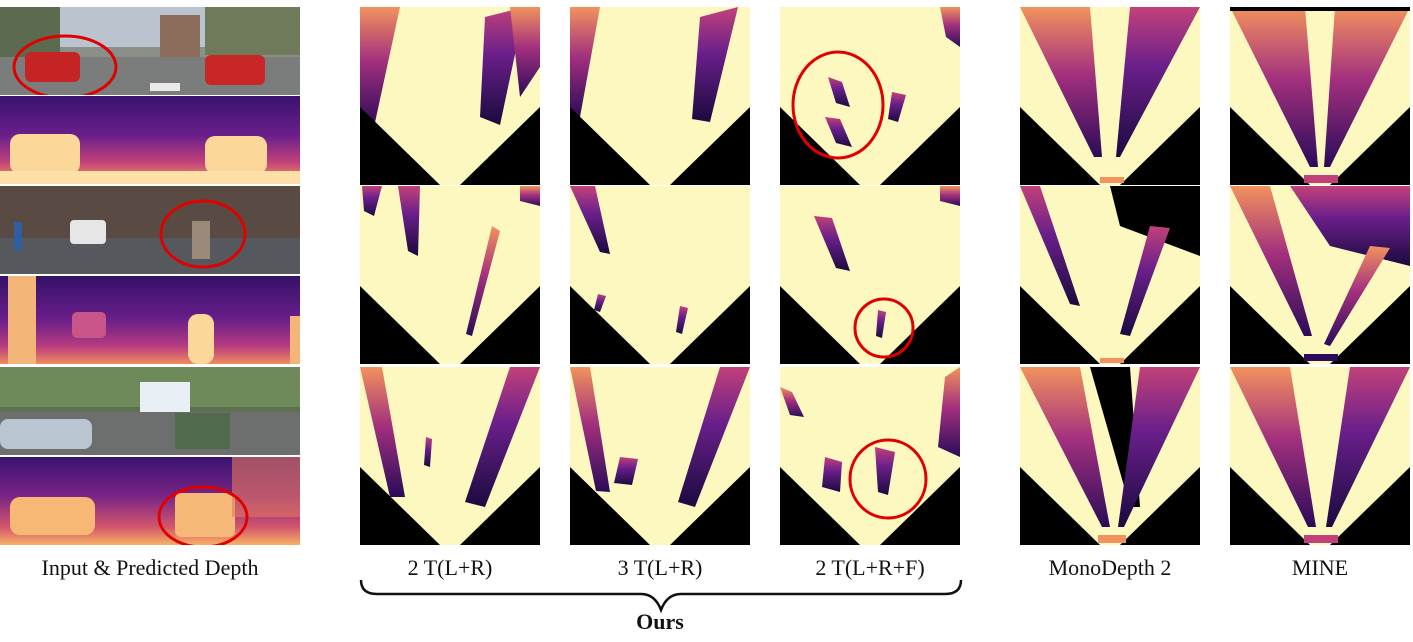 The image size is (1413, 642). I want to click on bev-monodepth2-row2, so click(1110, 275).